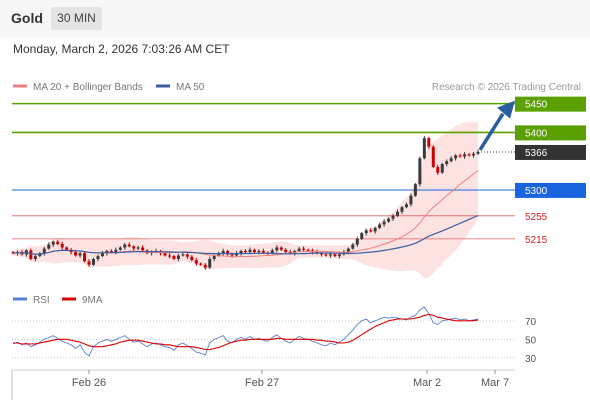 The height and width of the screenshot is (400, 590). Describe the element at coordinates (531, 322) in the screenshot. I see `rsi-tick-label: 70` at that location.